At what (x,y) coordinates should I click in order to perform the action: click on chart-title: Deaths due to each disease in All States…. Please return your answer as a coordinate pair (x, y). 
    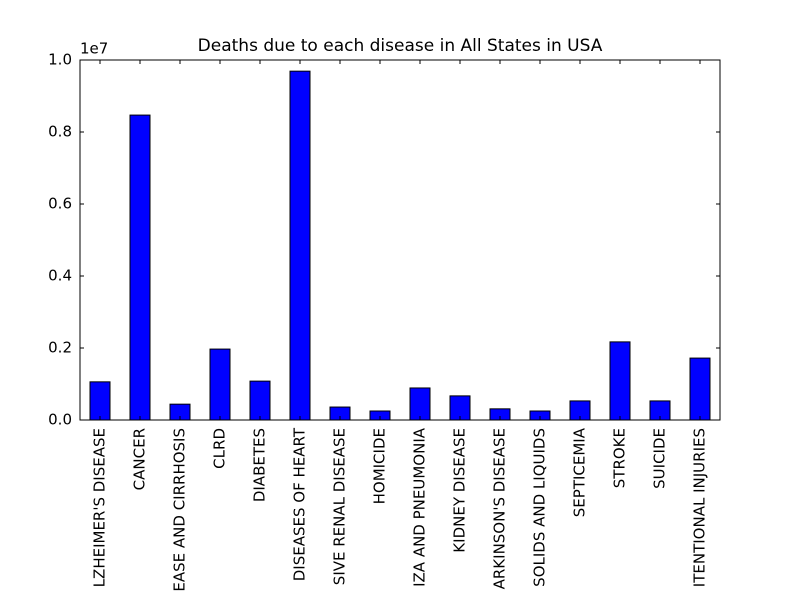
    Looking at the image, I should click on (400, 46).